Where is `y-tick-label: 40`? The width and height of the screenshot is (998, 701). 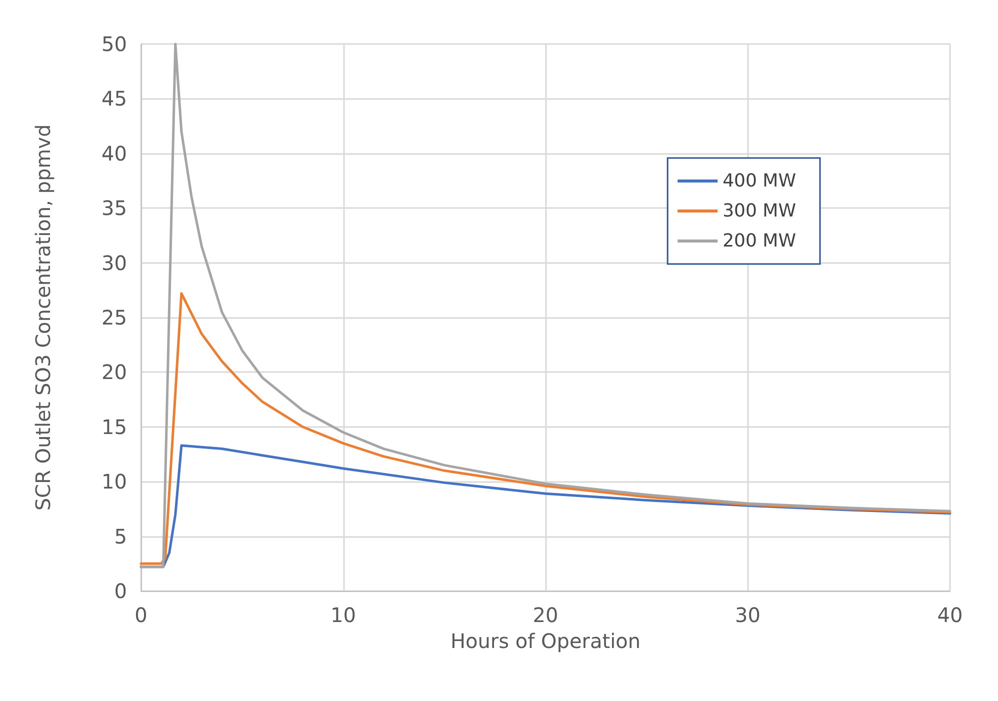
y-tick-label: 40 is located at coordinates (114, 153).